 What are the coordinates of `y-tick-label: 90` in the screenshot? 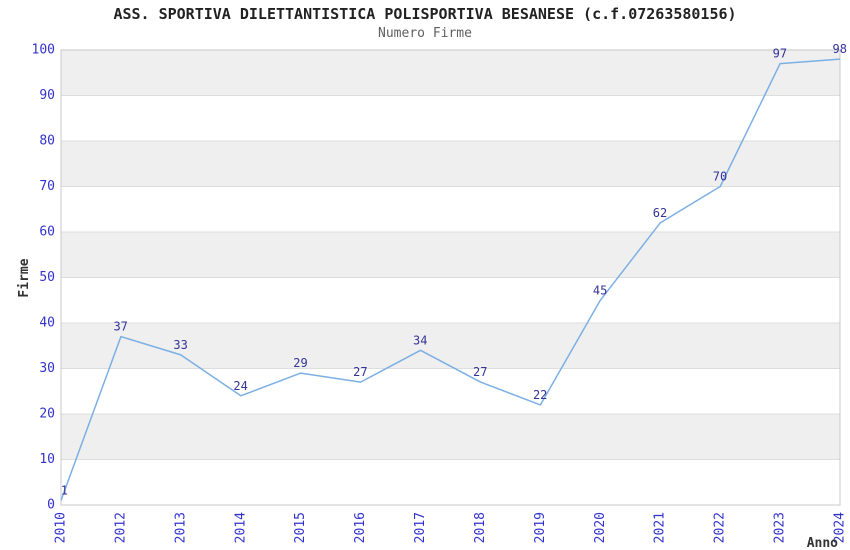 It's located at (47, 95).